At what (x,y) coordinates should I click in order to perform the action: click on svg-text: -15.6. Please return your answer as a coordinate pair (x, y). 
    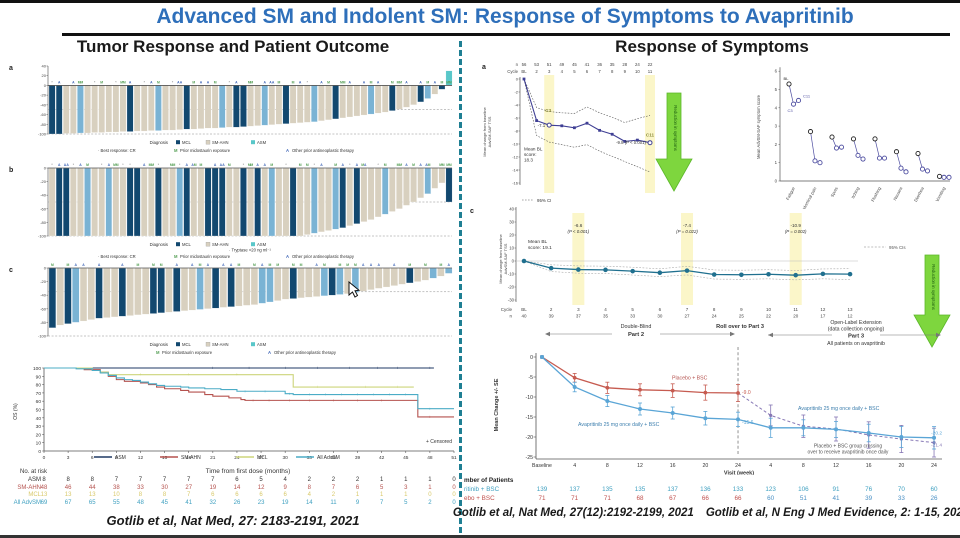
    Looking at the image, I should click on (748, 423).